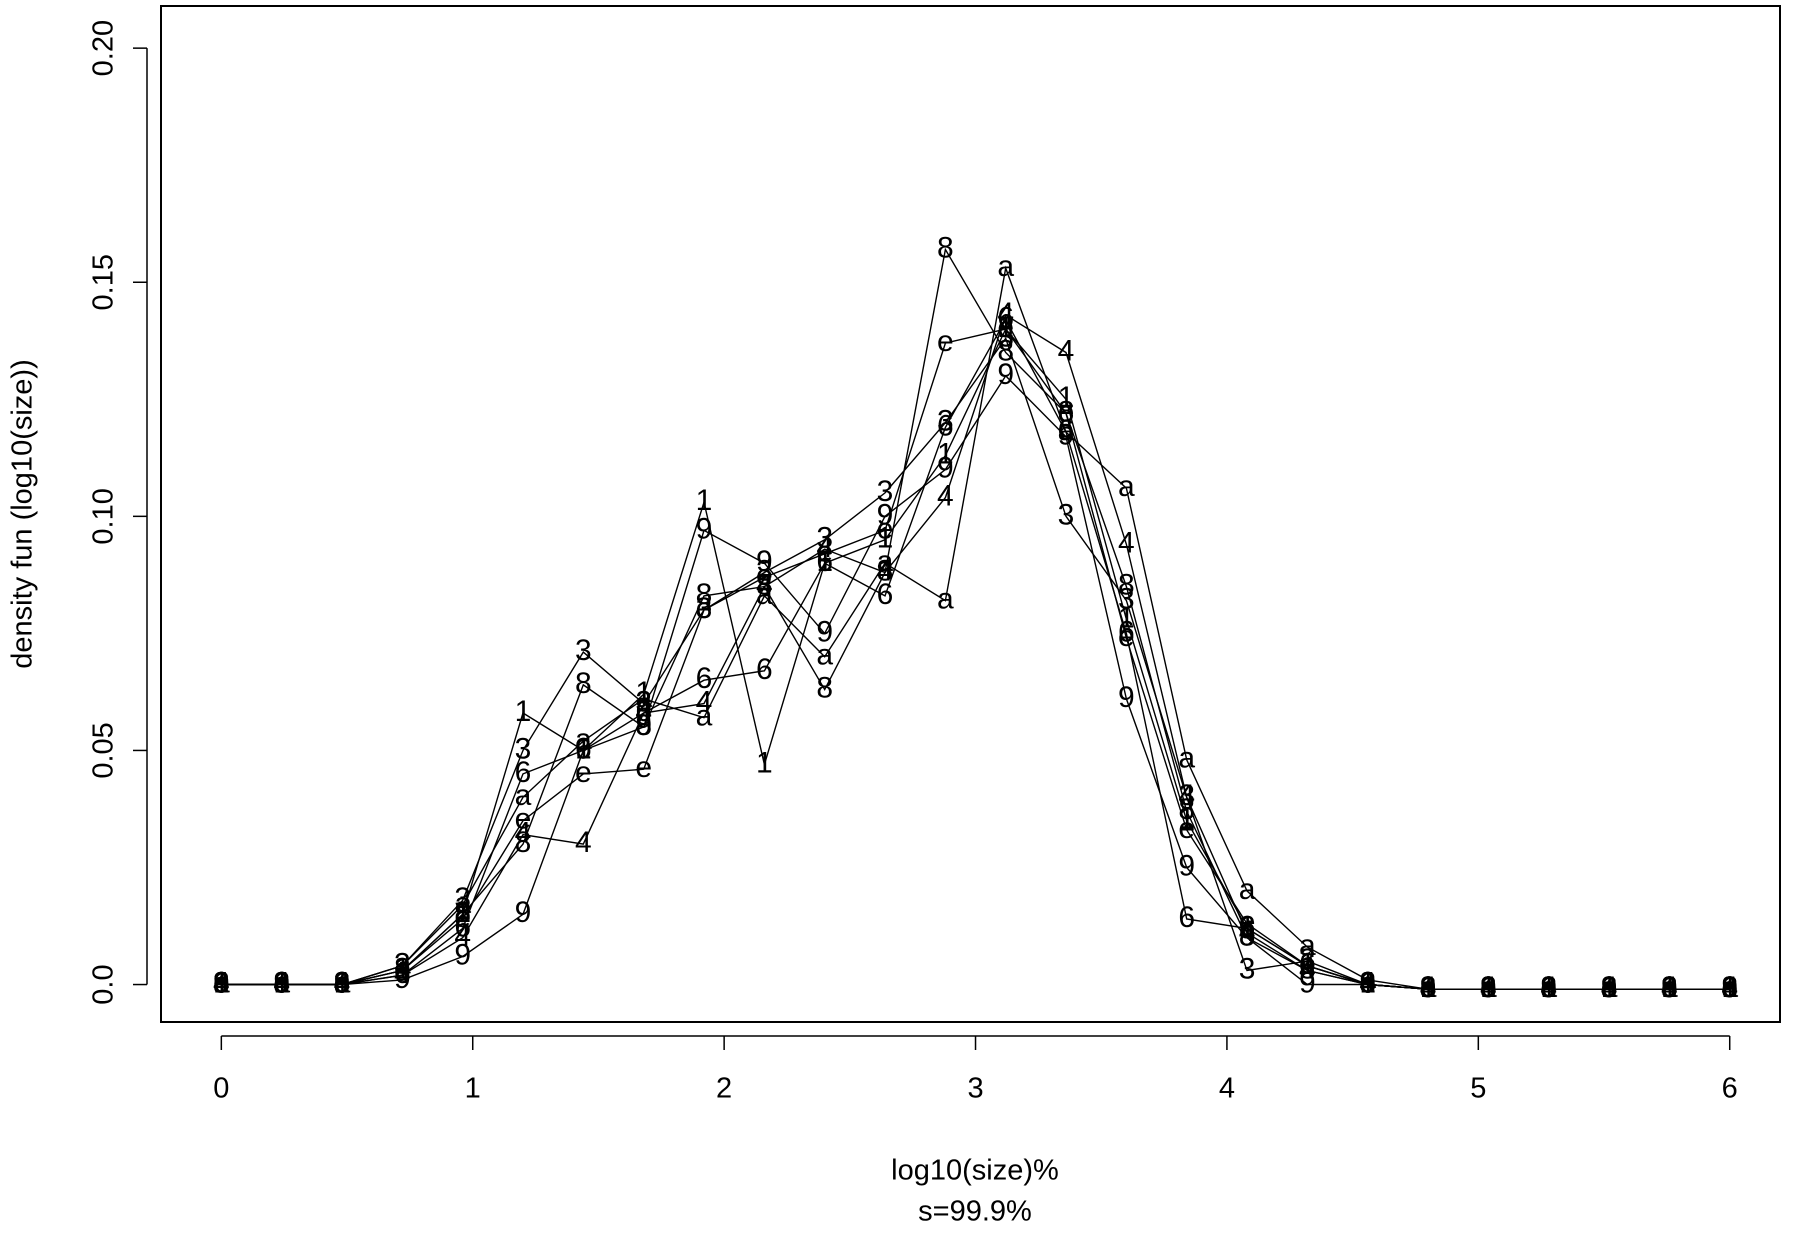 This screenshot has height=1233, width=1800. What do you see at coordinates (1730, 1089) in the screenshot?
I see `x-tick-label: 6` at bounding box center [1730, 1089].